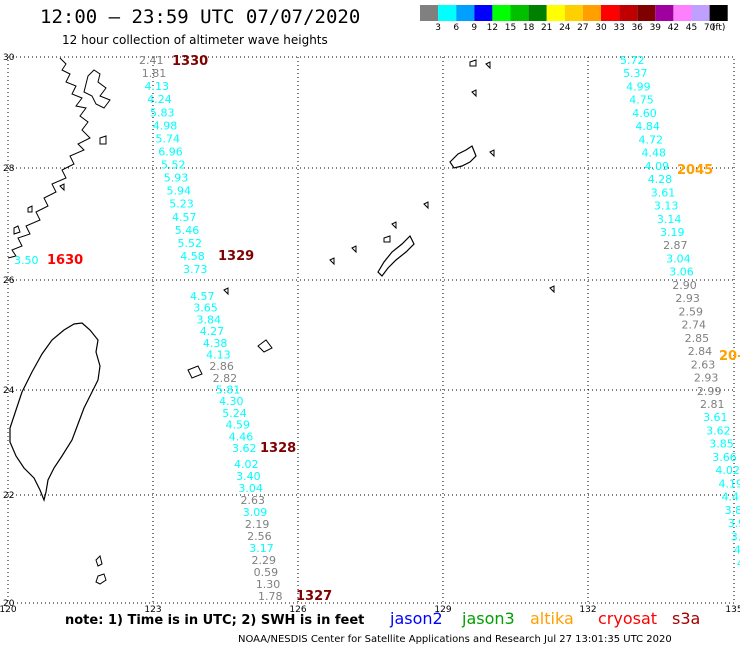 This screenshot has width=740, height=650. Describe the element at coordinates (234, 413) in the screenshot. I see `wave-height-value: 5.24` at that location.